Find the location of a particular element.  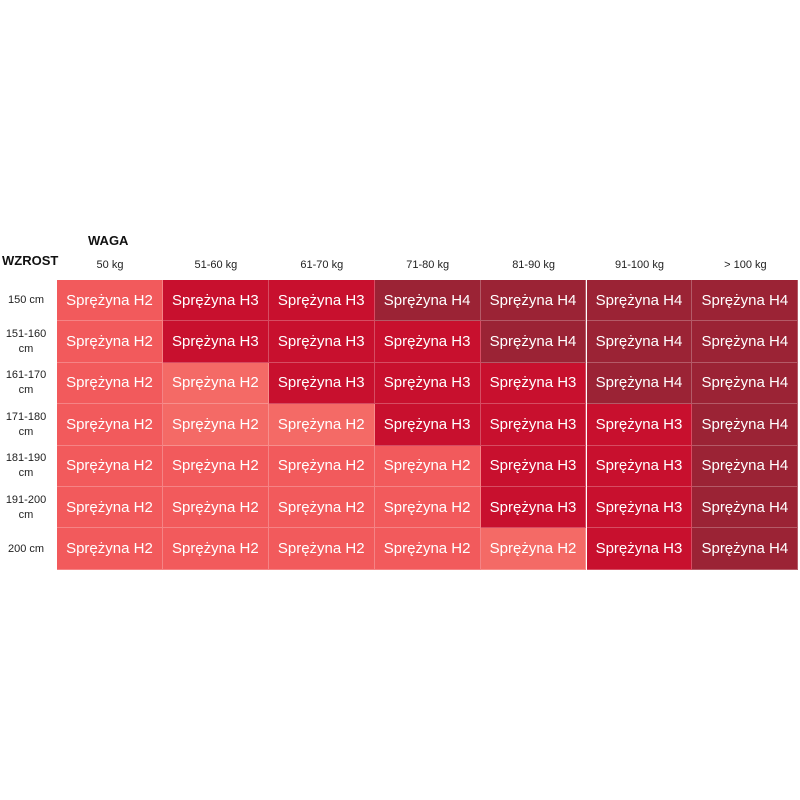

column-header: > 100 kg is located at coordinates (745, 265).